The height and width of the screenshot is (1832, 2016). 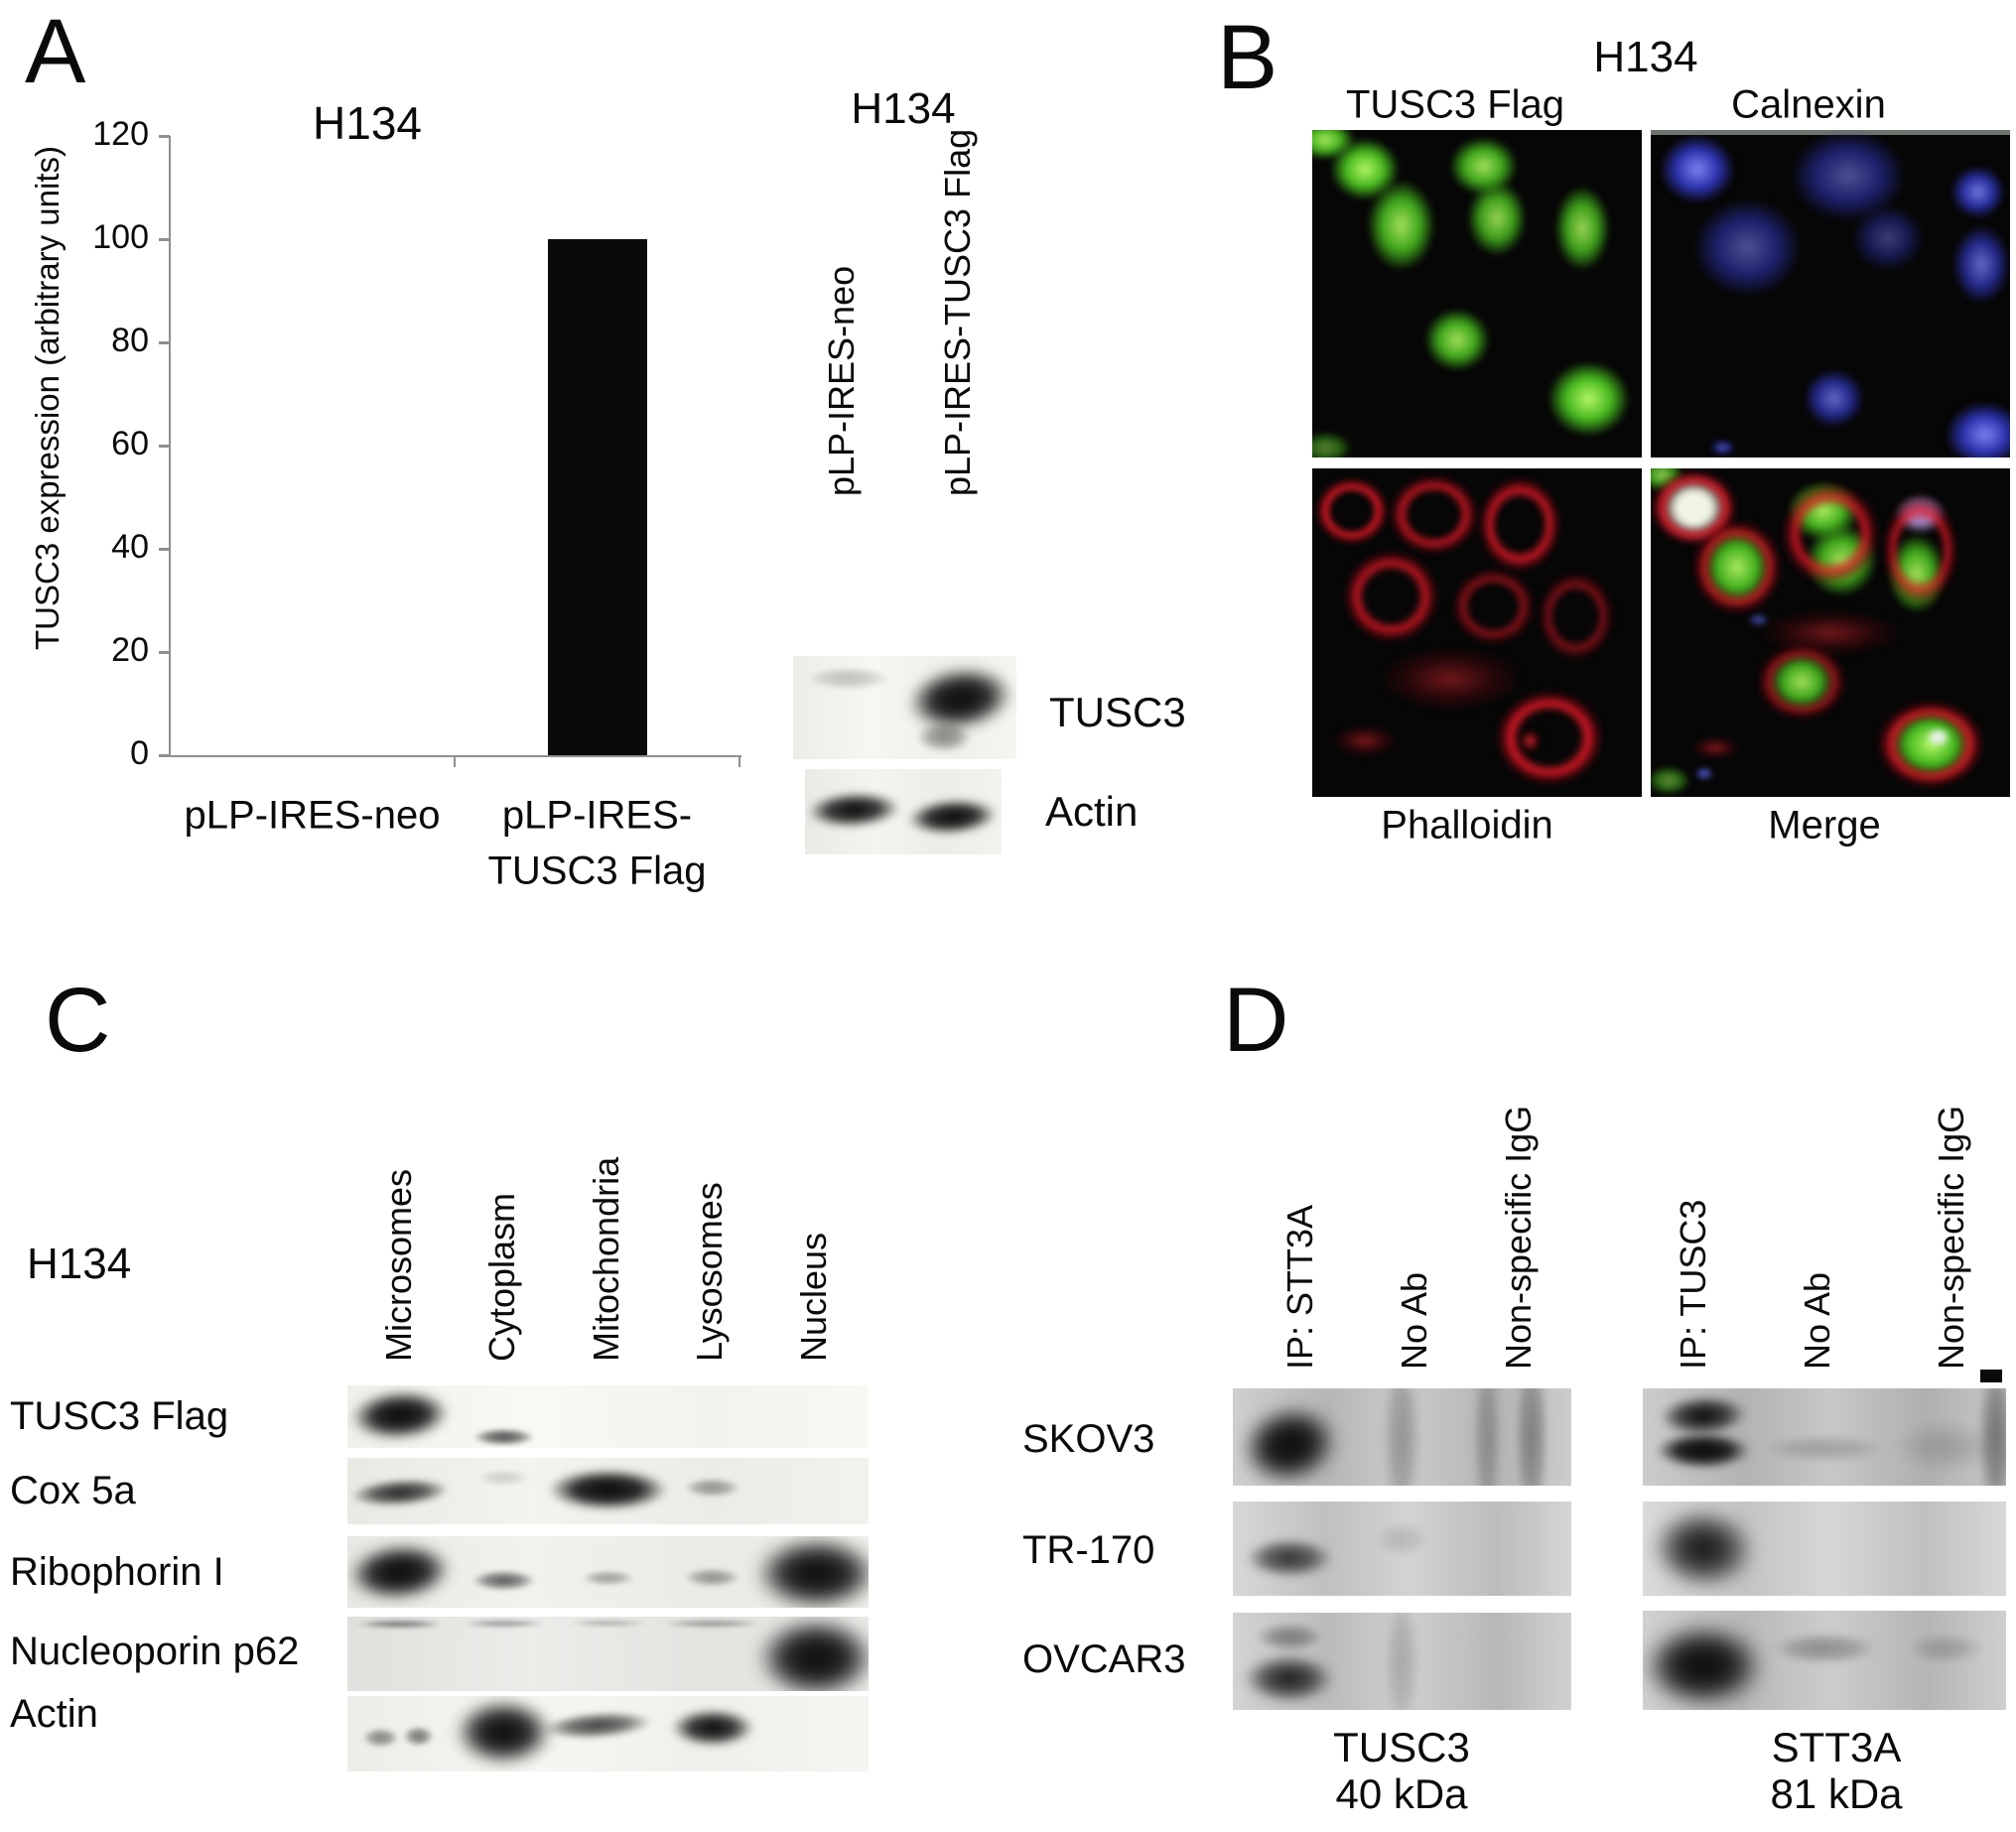 I want to click on y-tick-label: 120, so click(x=121, y=134).